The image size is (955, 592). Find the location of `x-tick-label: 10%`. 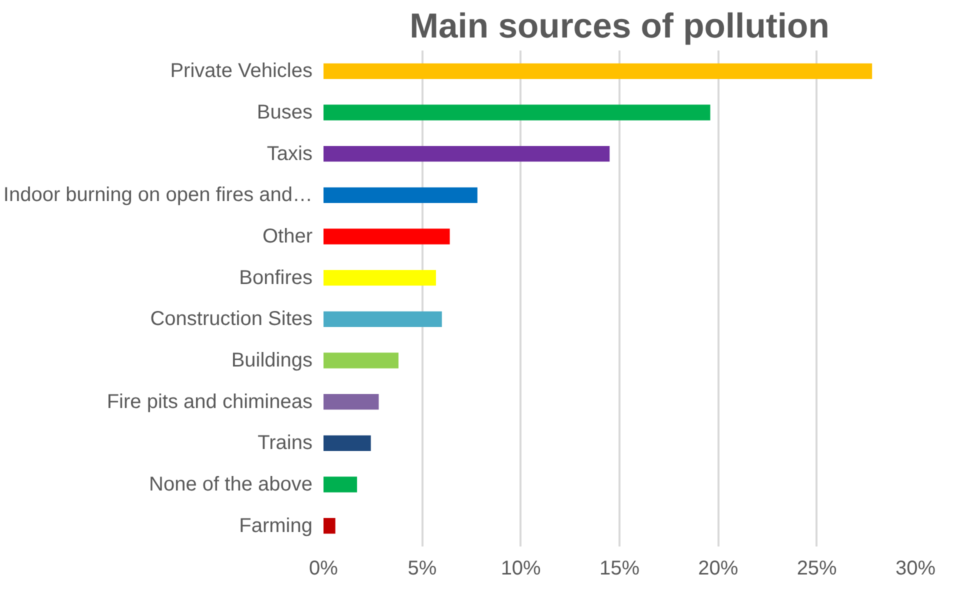

x-tick-label: 10% is located at coordinates (521, 569).